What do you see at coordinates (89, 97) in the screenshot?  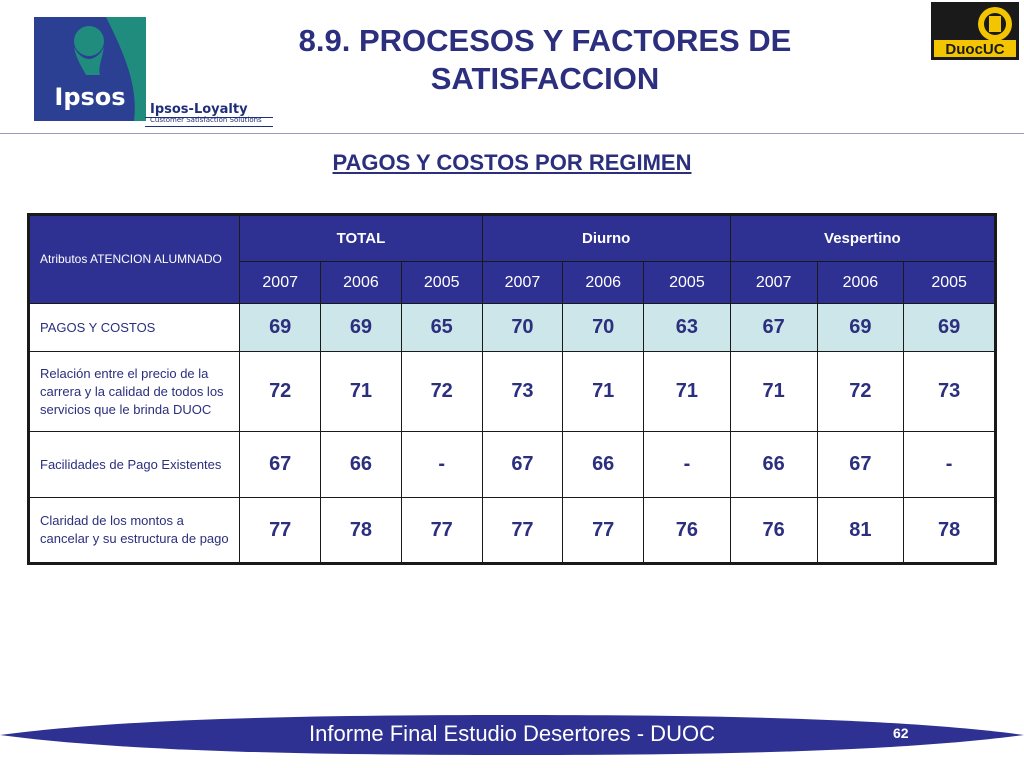 I see `ipsos-logo-text: Ipsos` at bounding box center [89, 97].